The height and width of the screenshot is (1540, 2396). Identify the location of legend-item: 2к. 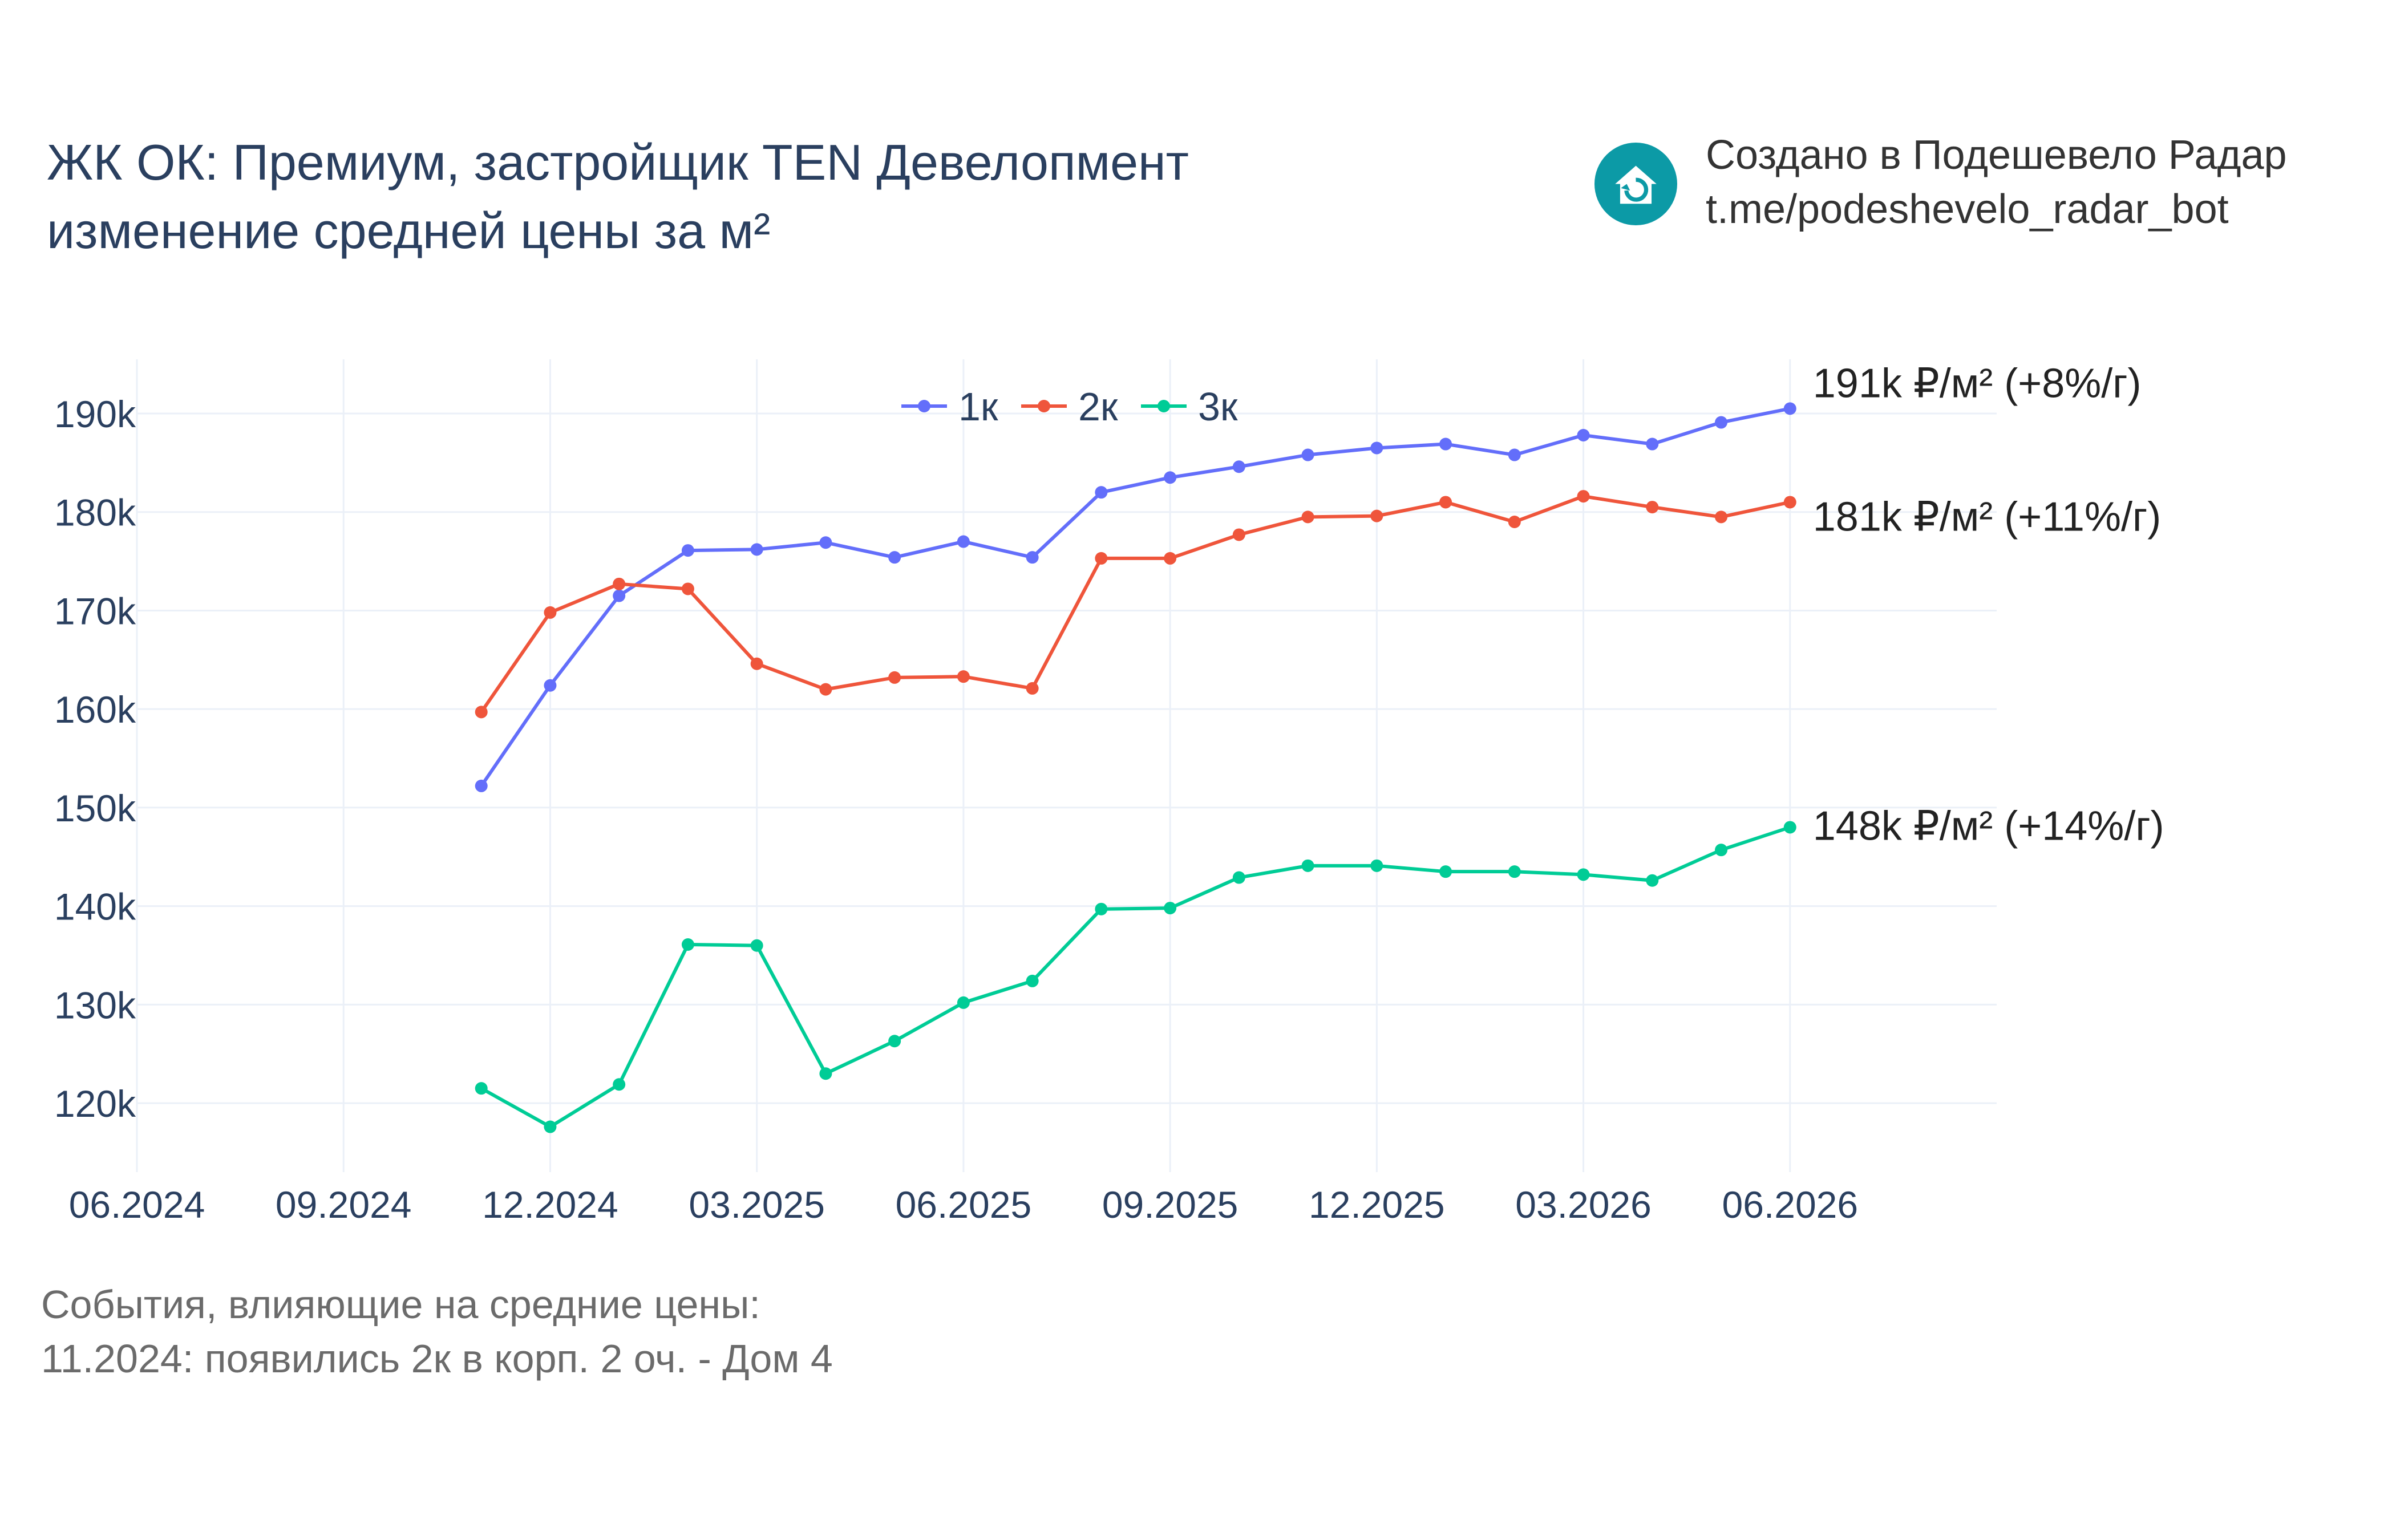
(1069, 407).